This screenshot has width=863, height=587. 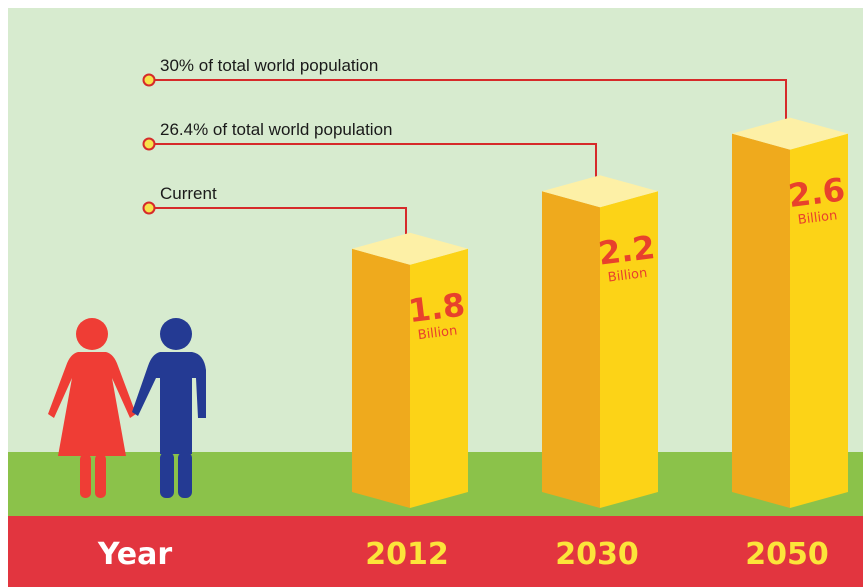 What do you see at coordinates (276, 129) in the screenshot?
I see `callout-label: 26.4% of total world population` at bounding box center [276, 129].